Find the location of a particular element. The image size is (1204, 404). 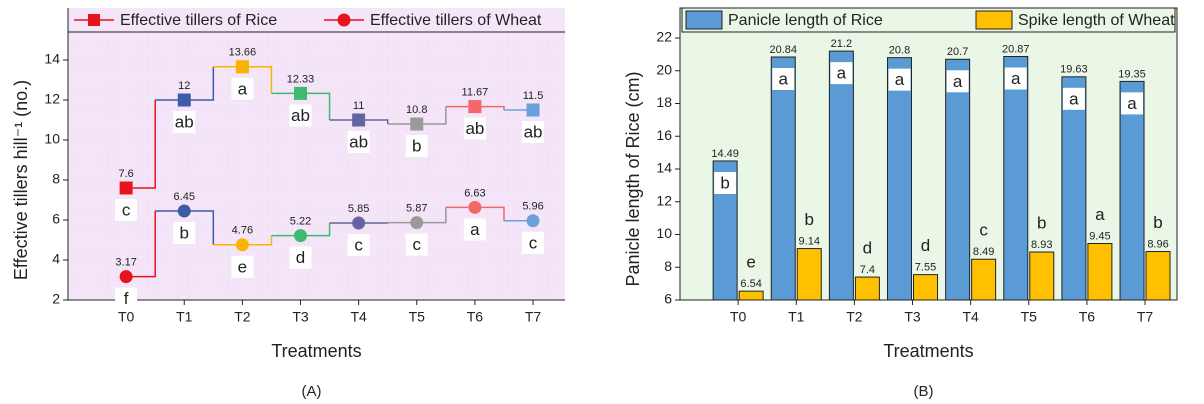

value-label: 5.85 is located at coordinates (358, 209).